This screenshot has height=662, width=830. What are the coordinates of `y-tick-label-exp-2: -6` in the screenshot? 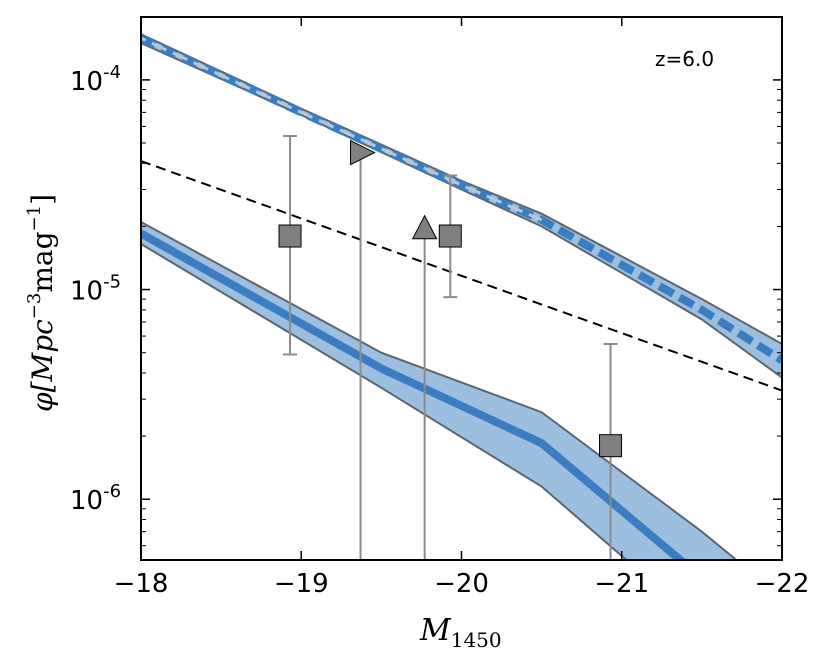 It's located at (112, 491).